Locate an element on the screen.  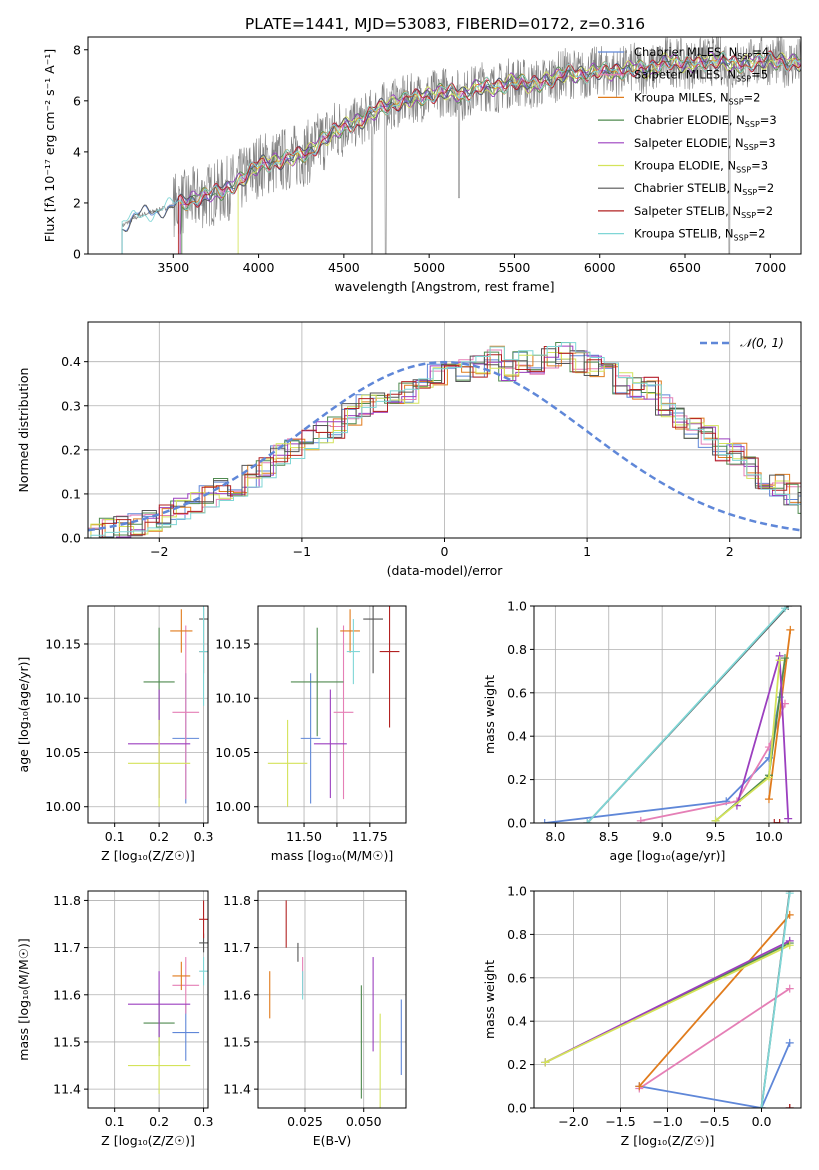
x-tick-label: −1.0 is located at coordinates (667, 1121).